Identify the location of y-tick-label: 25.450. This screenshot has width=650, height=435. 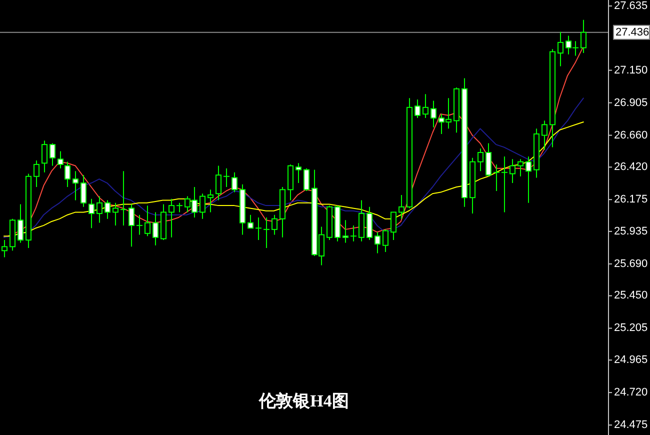
(631, 296).